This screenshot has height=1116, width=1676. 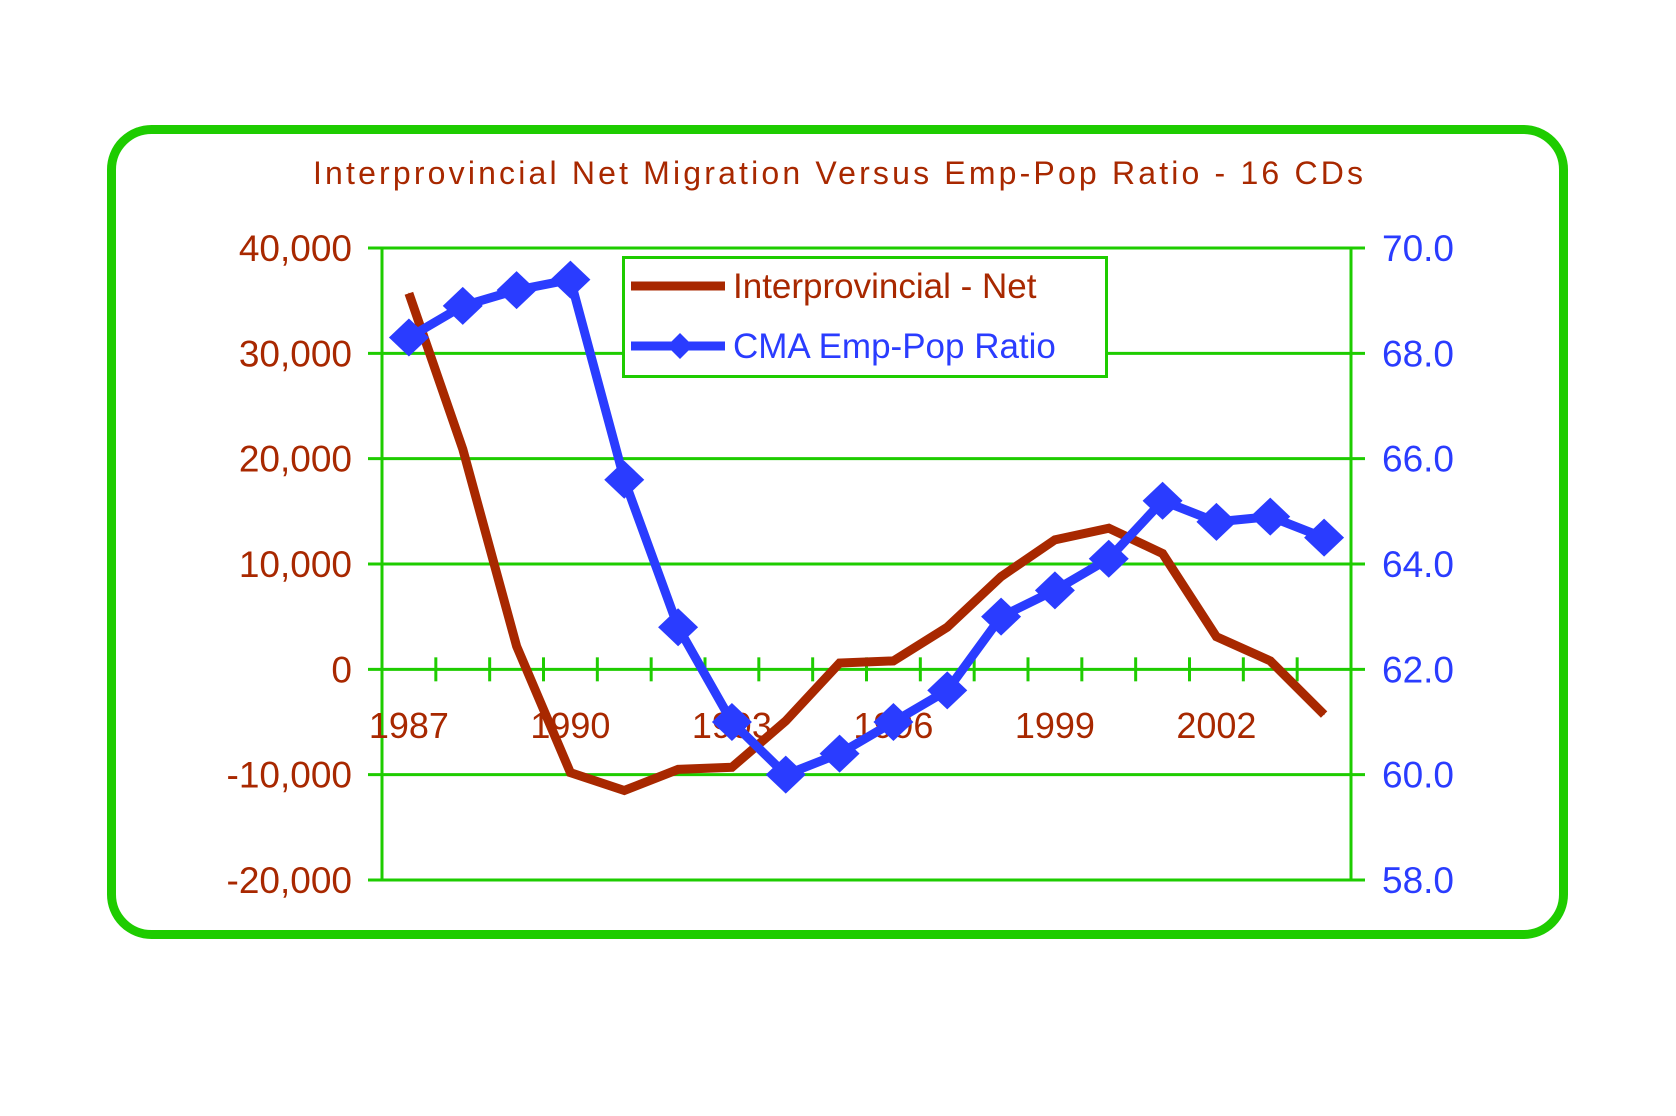 I want to click on legend-diamond-marker-icon, so click(x=680, y=346).